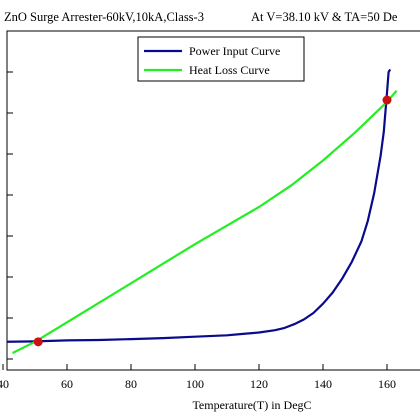  I want to click on x-tick-label: 140, so click(323, 384).